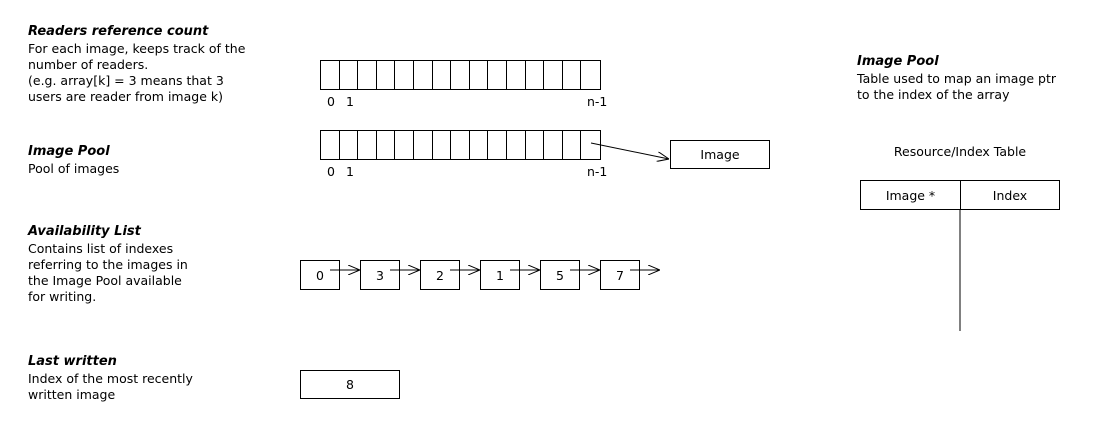 The width and height of the screenshot is (1100, 430). What do you see at coordinates (74, 168) in the screenshot?
I see `image-pool-desc: Pool of images` at bounding box center [74, 168].